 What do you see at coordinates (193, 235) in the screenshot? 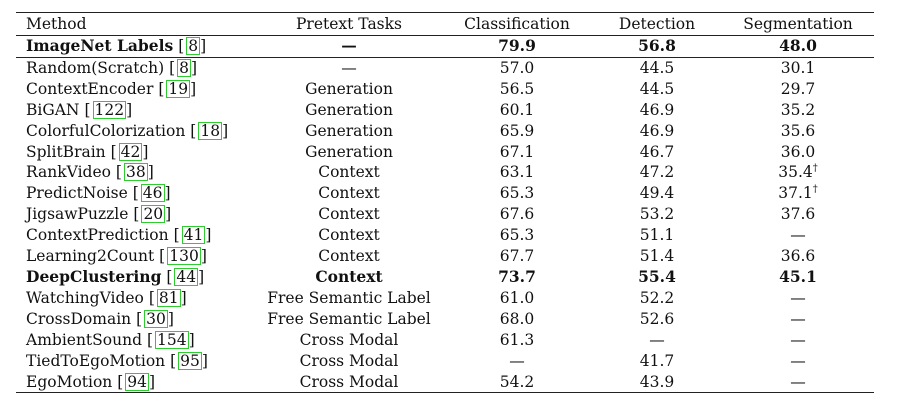
I see `citation-link: 41` at bounding box center [193, 235].